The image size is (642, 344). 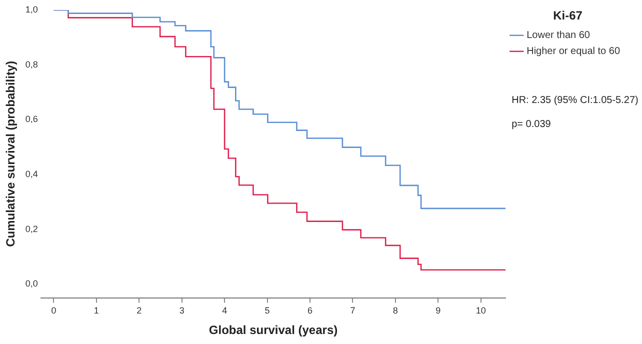 What do you see at coordinates (181, 311) in the screenshot?
I see `x-tick-label: 3` at bounding box center [181, 311].